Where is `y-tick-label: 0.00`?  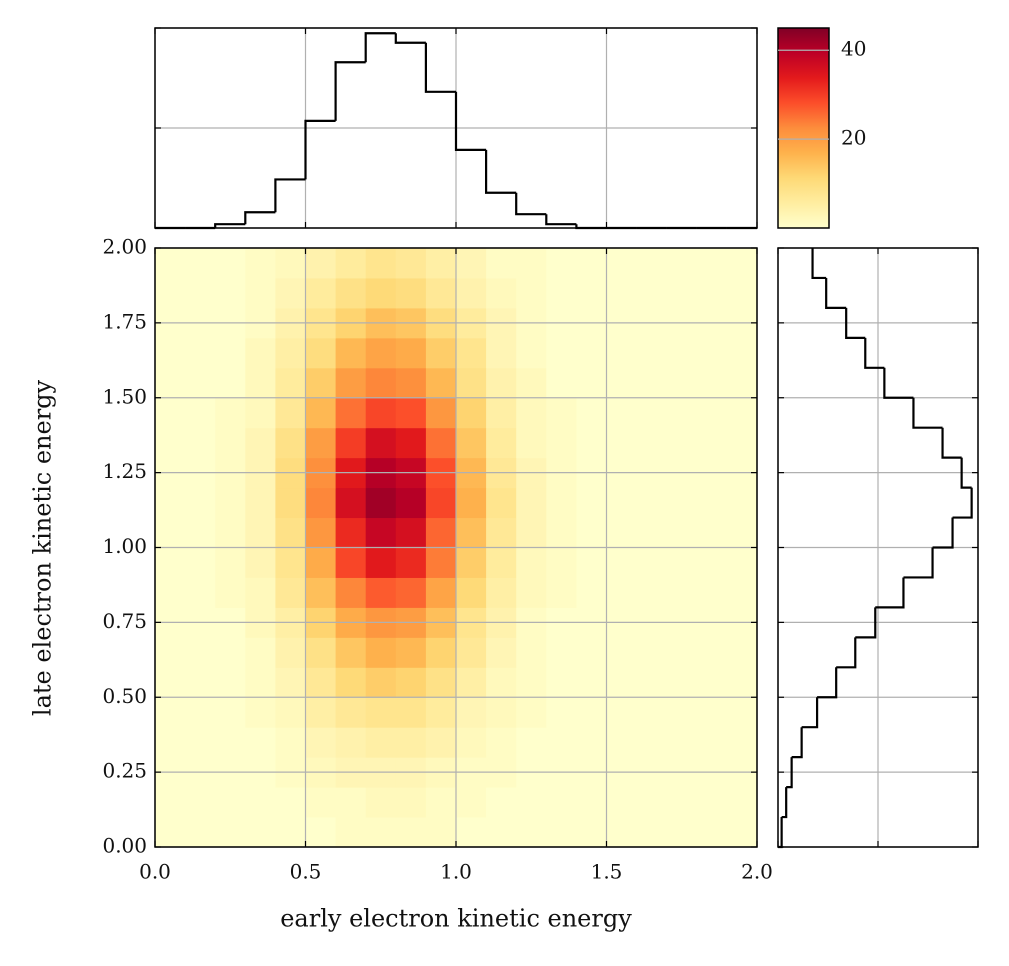 y-tick-label: 0.00 is located at coordinates (124, 846).